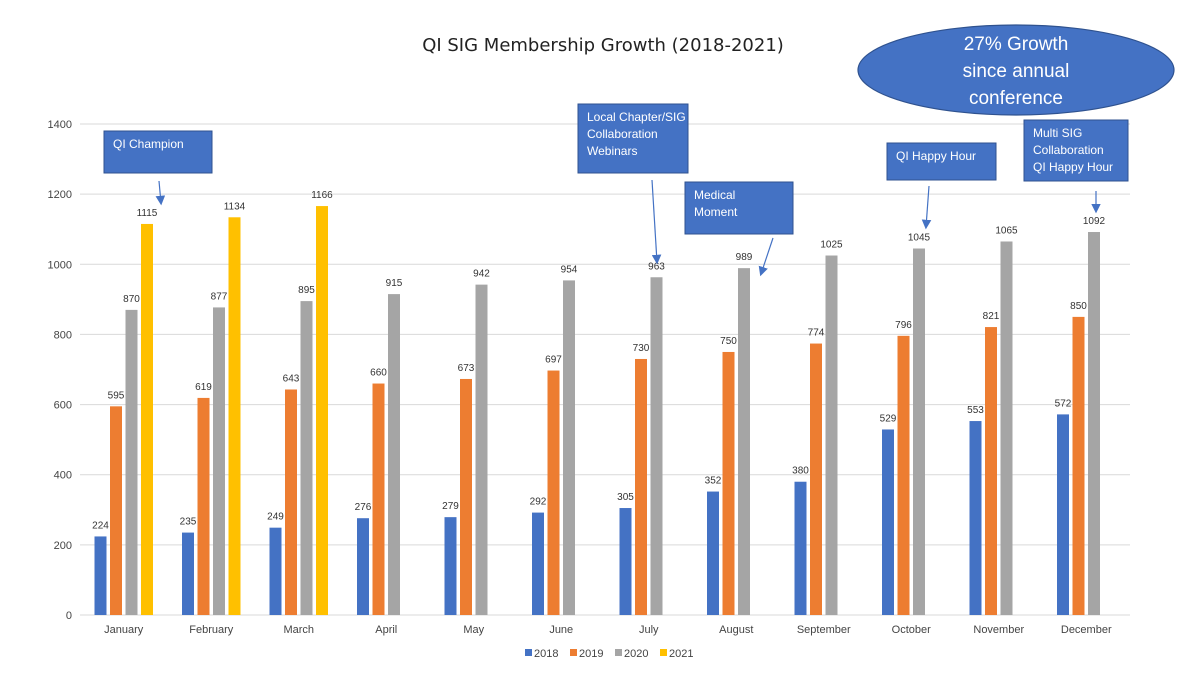 Image resolution: width=1200 pixels, height=675 pixels. I want to click on bar-2020-april, so click(394, 454).